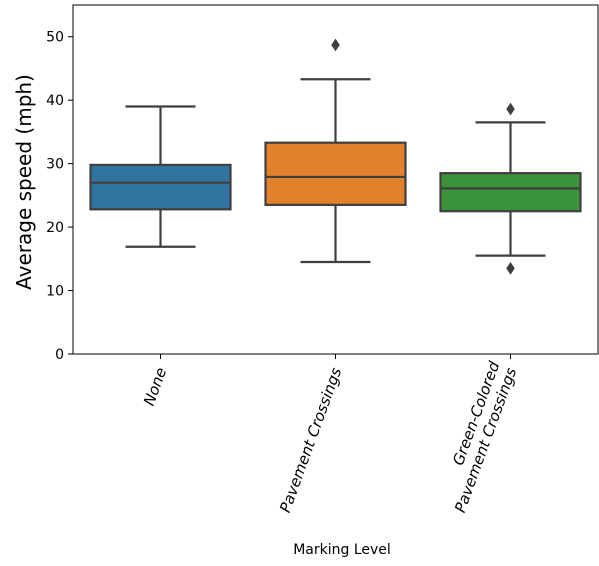 Image resolution: width=599 pixels, height=566 pixels. Describe the element at coordinates (55, 228) in the screenshot. I see `y-tick-label: 20` at that location.